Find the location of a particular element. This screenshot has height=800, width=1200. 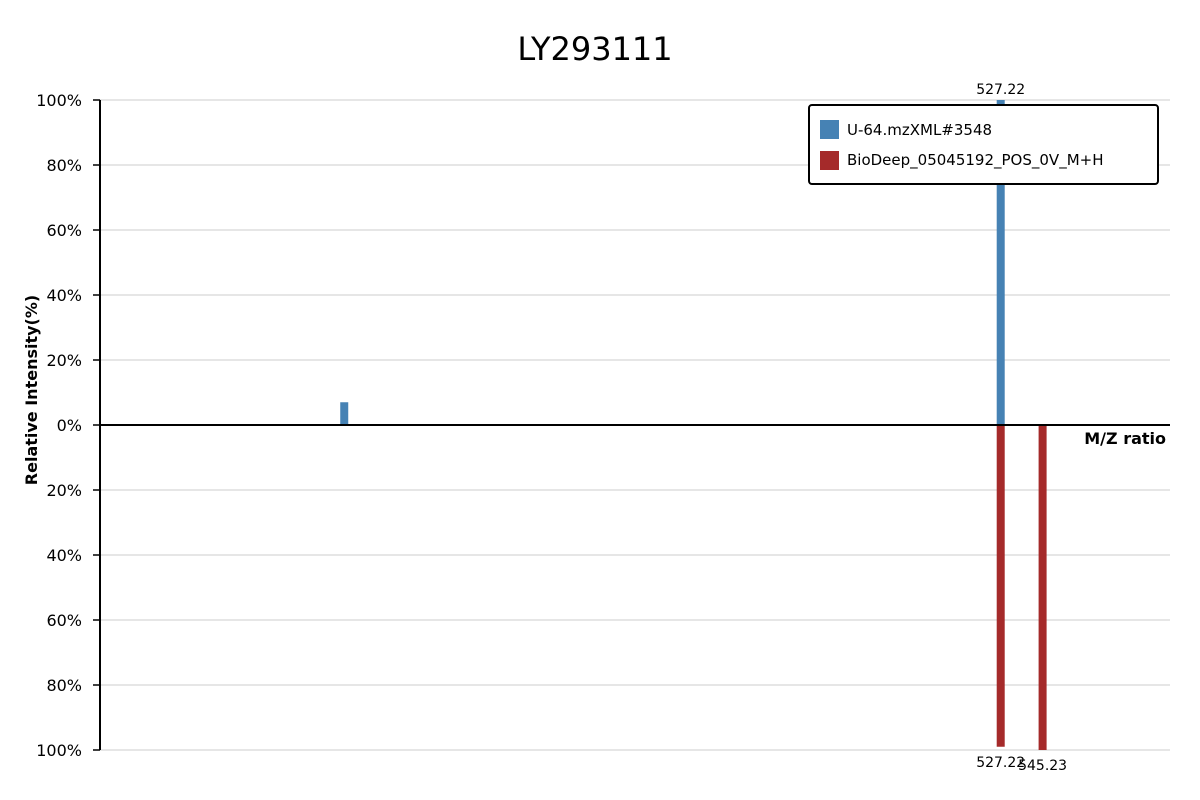

y-tick-label: 0% is located at coordinates (69, 425).